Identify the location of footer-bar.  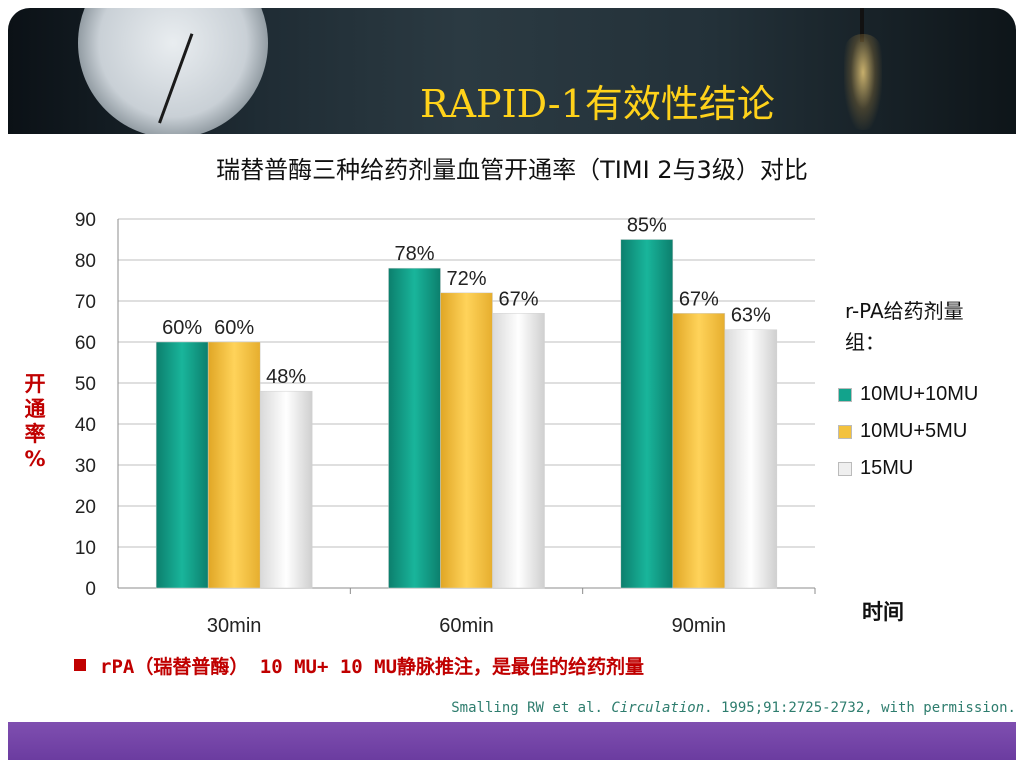
(512, 741).